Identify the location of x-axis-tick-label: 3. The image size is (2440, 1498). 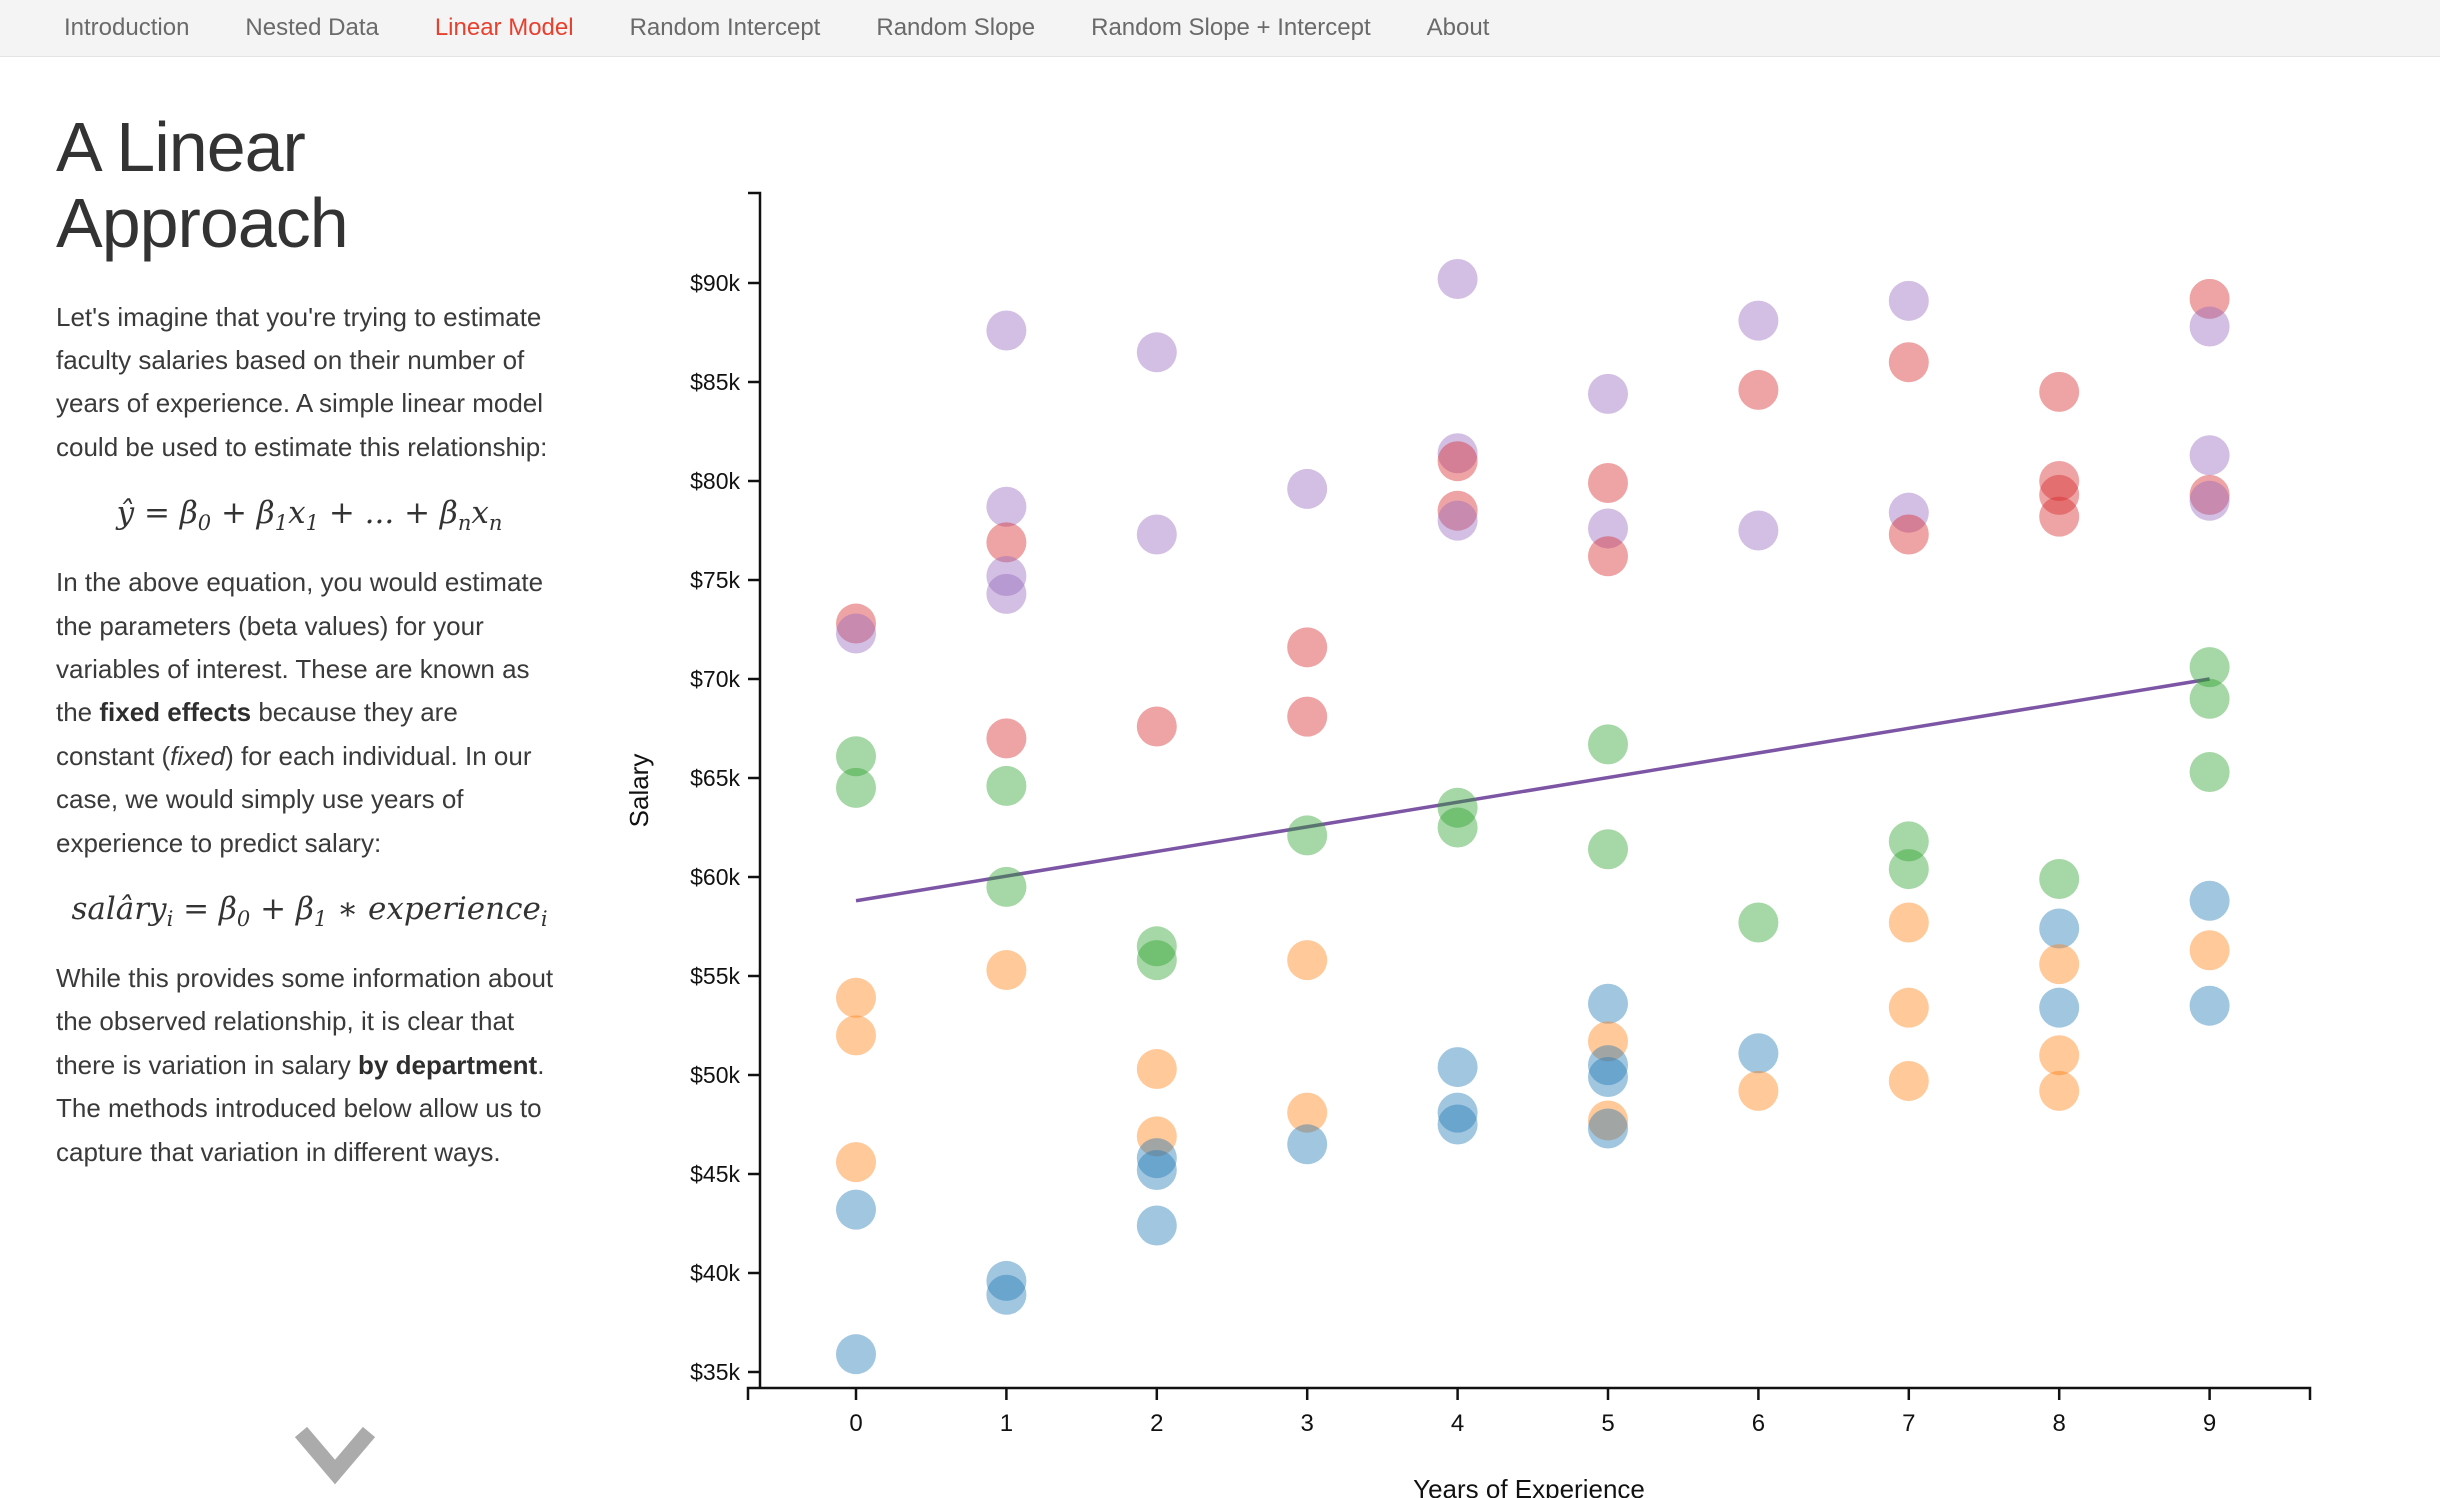
(1307, 1423).